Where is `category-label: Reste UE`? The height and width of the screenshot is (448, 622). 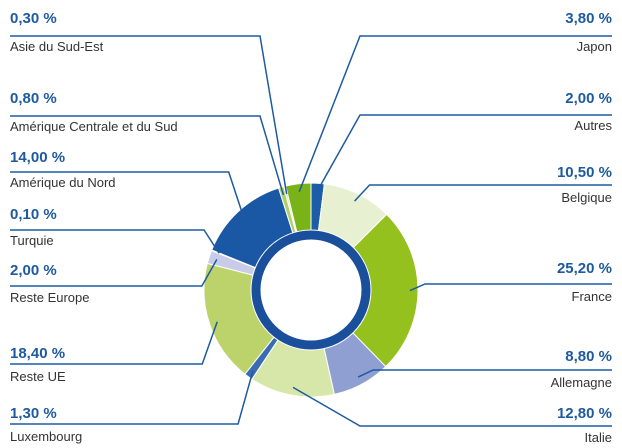 category-label: Reste UE is located at coordinates (38, 376).